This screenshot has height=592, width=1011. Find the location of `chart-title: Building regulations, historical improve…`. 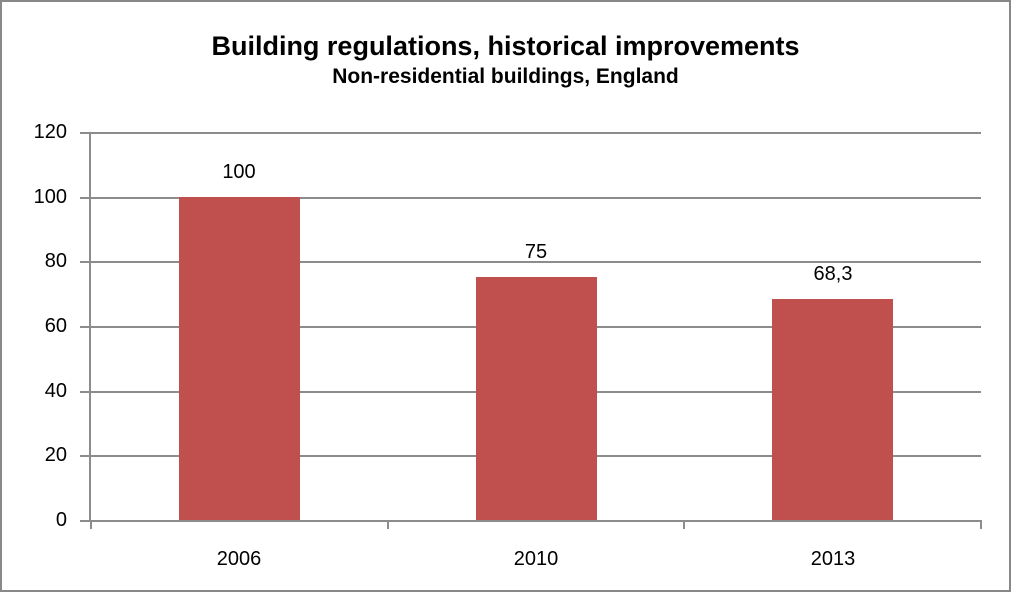

chart-title: Building regulations, historical improve… is located at coordinates (505, 46).